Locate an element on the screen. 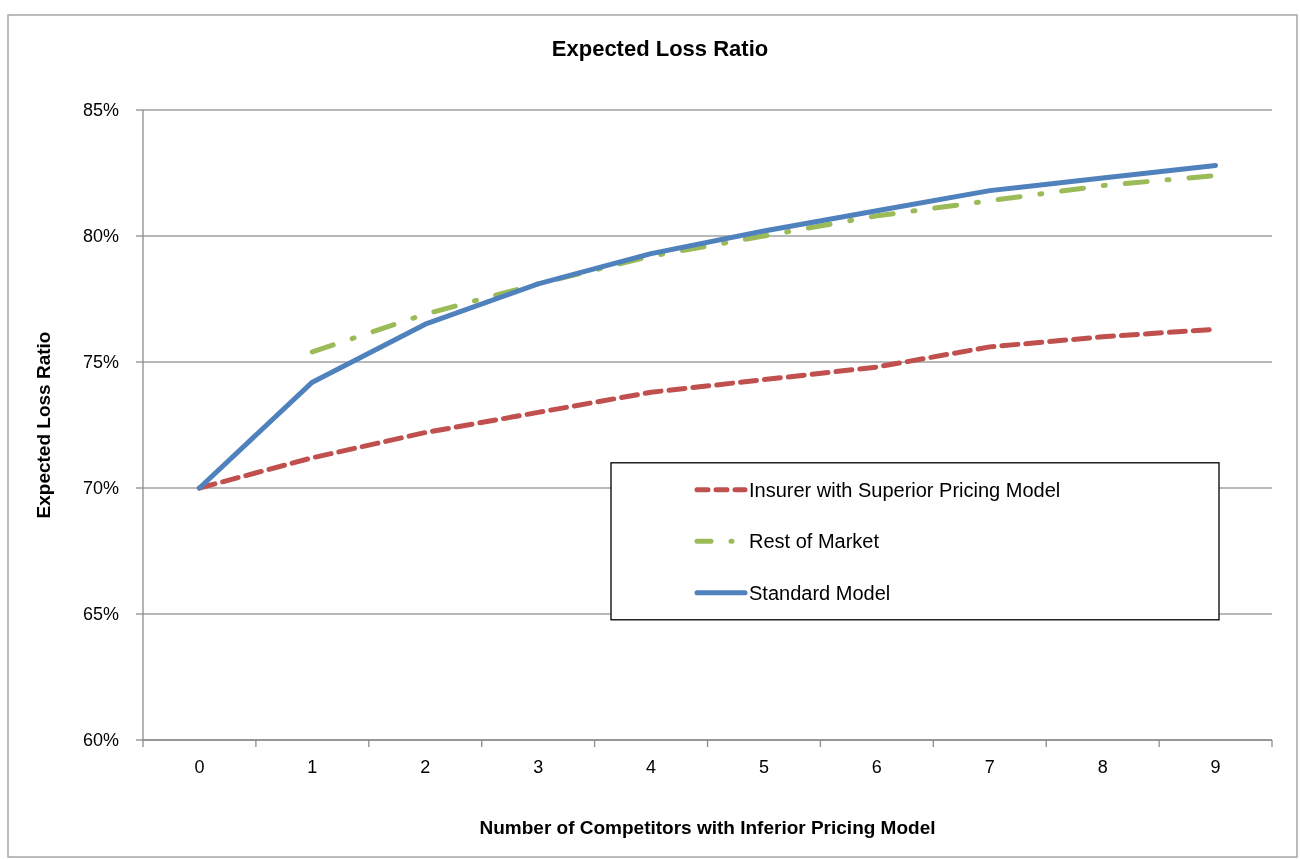 The width and height of the screenshot is (1300, 859). legend-label: Rest of Market is located at coordinates (814, 541).